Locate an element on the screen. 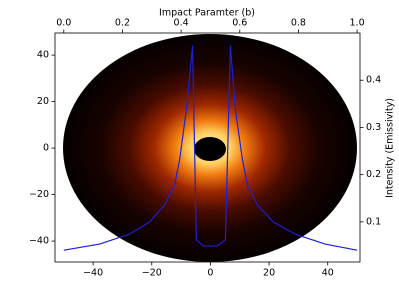 This screenshot has height=299, width=399. x2-tick-label: 0.6 is located at coordinates (239, 23).